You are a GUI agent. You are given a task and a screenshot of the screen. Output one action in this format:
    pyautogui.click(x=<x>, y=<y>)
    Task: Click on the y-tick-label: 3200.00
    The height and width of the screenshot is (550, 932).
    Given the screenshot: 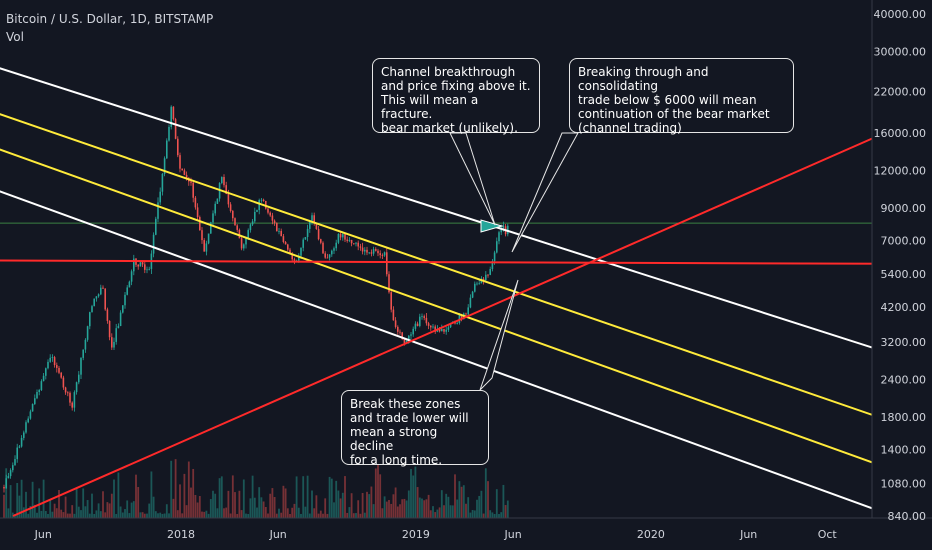 What is the action you would take?
    pyautogui.click(x=904, y=342)
    